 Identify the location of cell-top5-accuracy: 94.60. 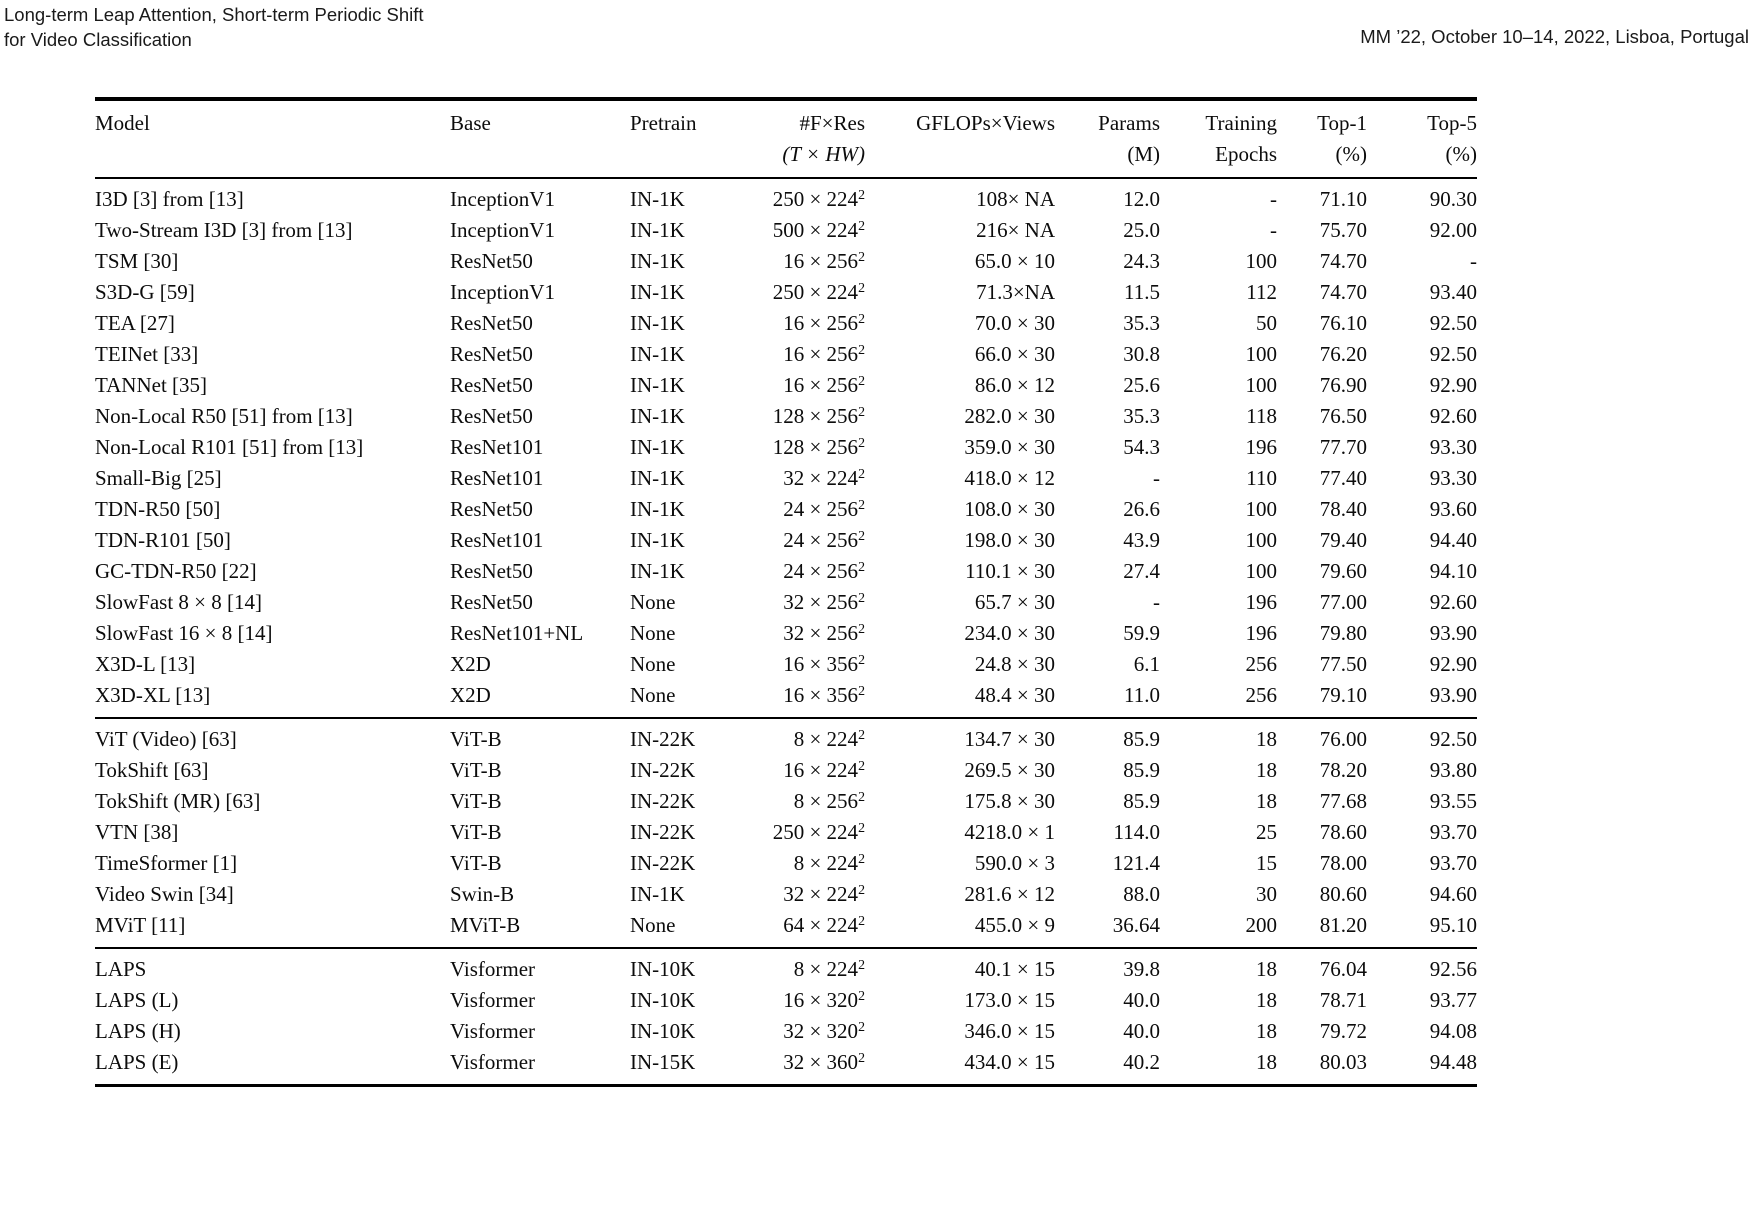
(1453, 894).